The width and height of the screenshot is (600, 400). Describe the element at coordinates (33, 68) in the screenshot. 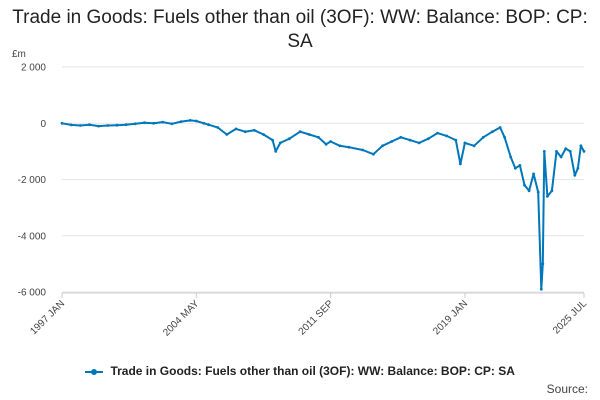

I see `y-tick-label: 2 000` at that location.